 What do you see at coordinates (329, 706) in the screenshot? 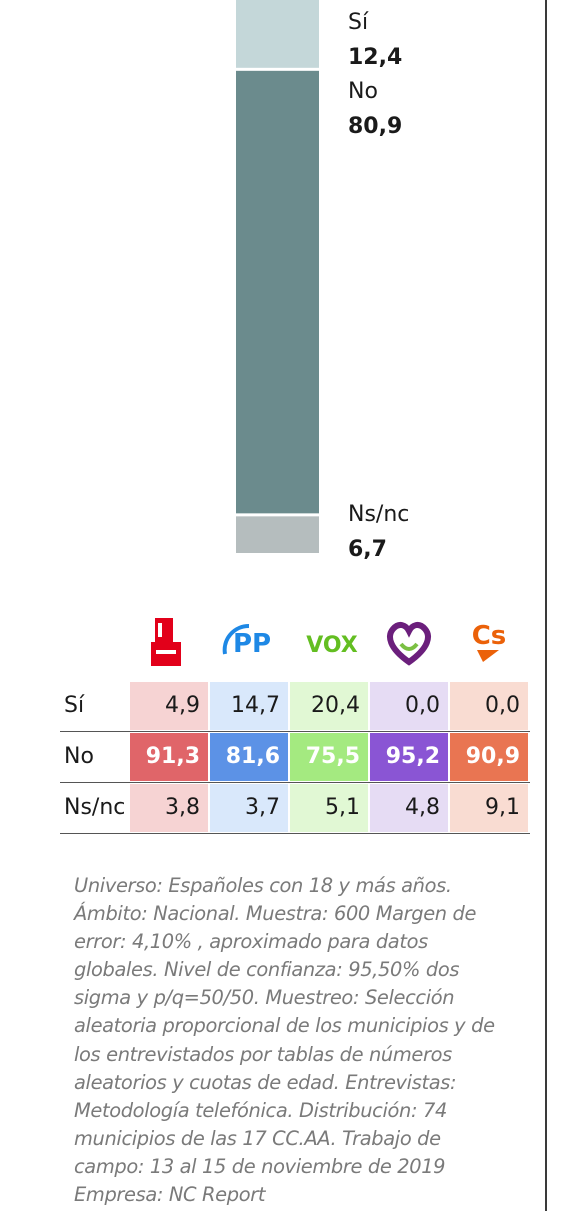
I see `table-cell: 20,4` at bounding box center [329, 706].